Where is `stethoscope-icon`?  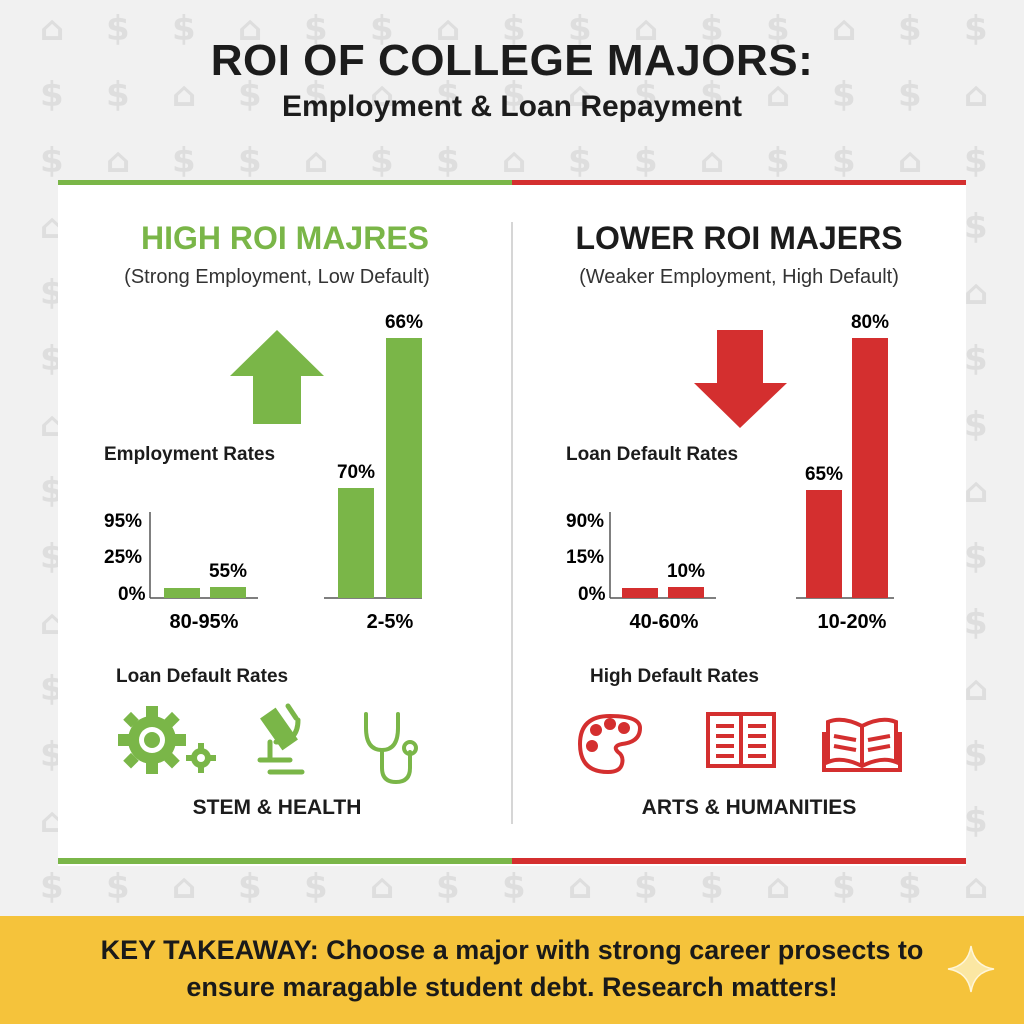 stethoscope-icon is located at coordinates (391, 748).